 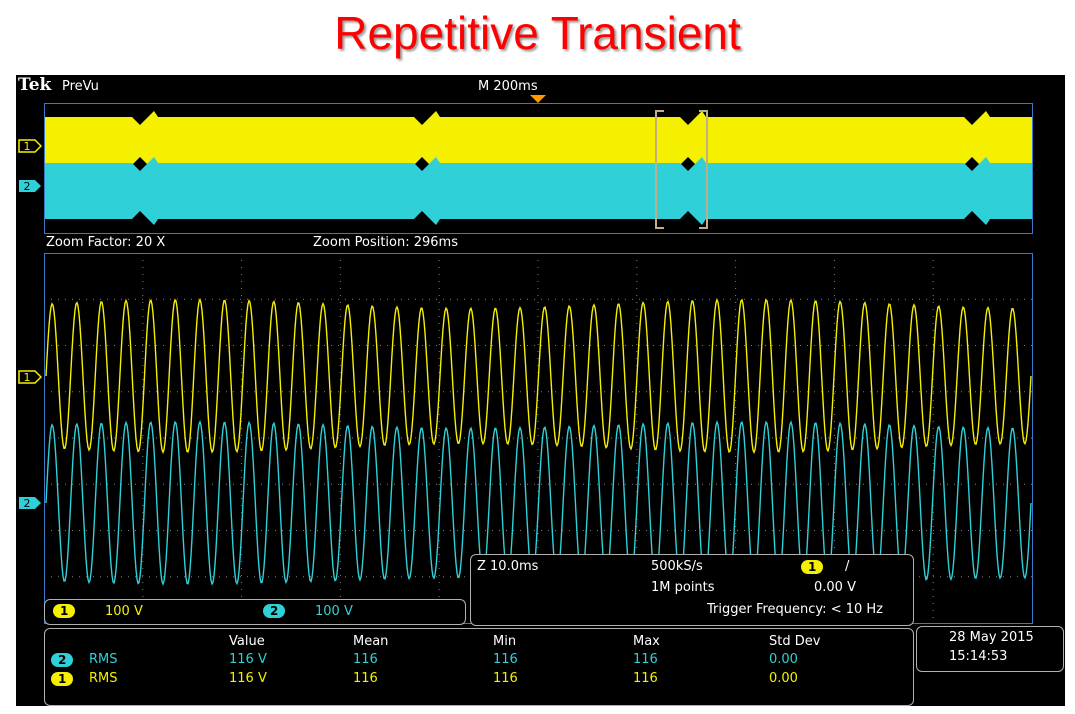 I want to click on record-length-readout: 1M points, so click(x=683, y=587).